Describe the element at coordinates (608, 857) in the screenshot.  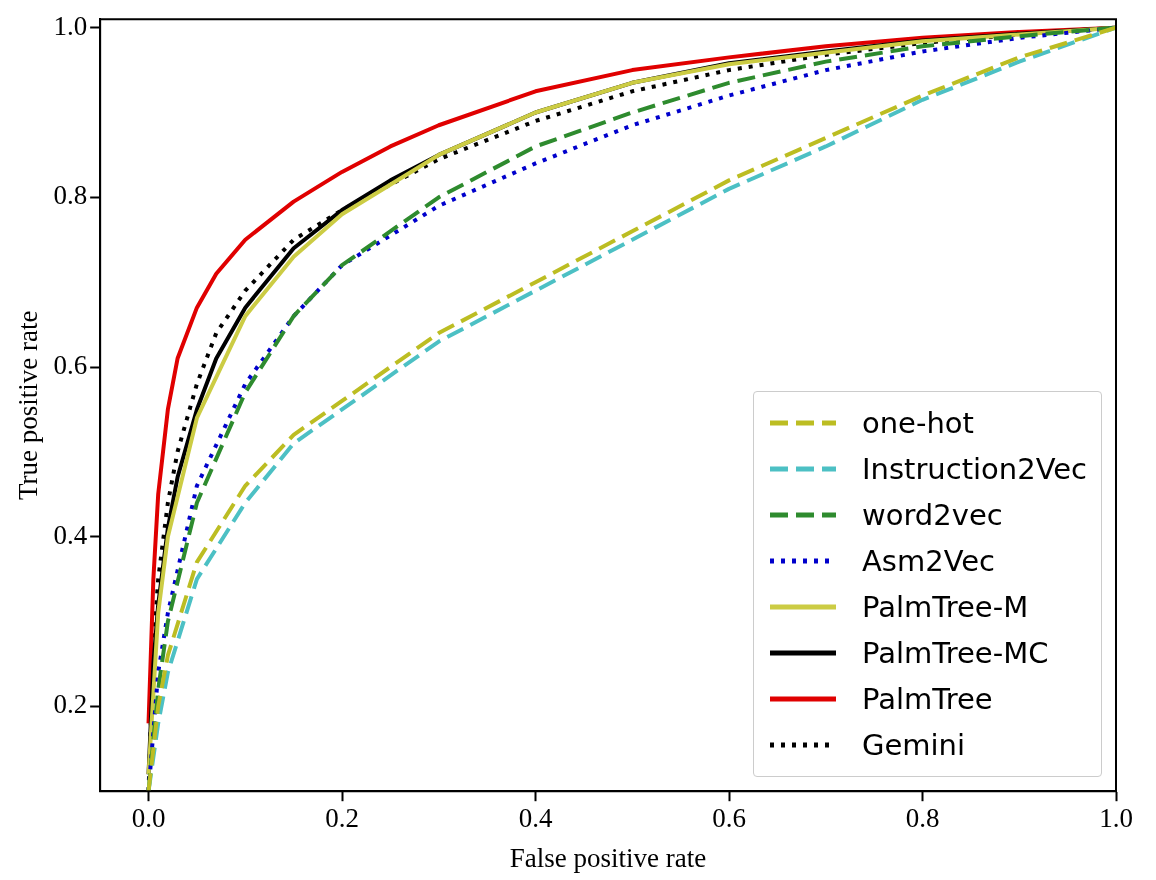
I see `x-axis-title: False positive rate` at that location.